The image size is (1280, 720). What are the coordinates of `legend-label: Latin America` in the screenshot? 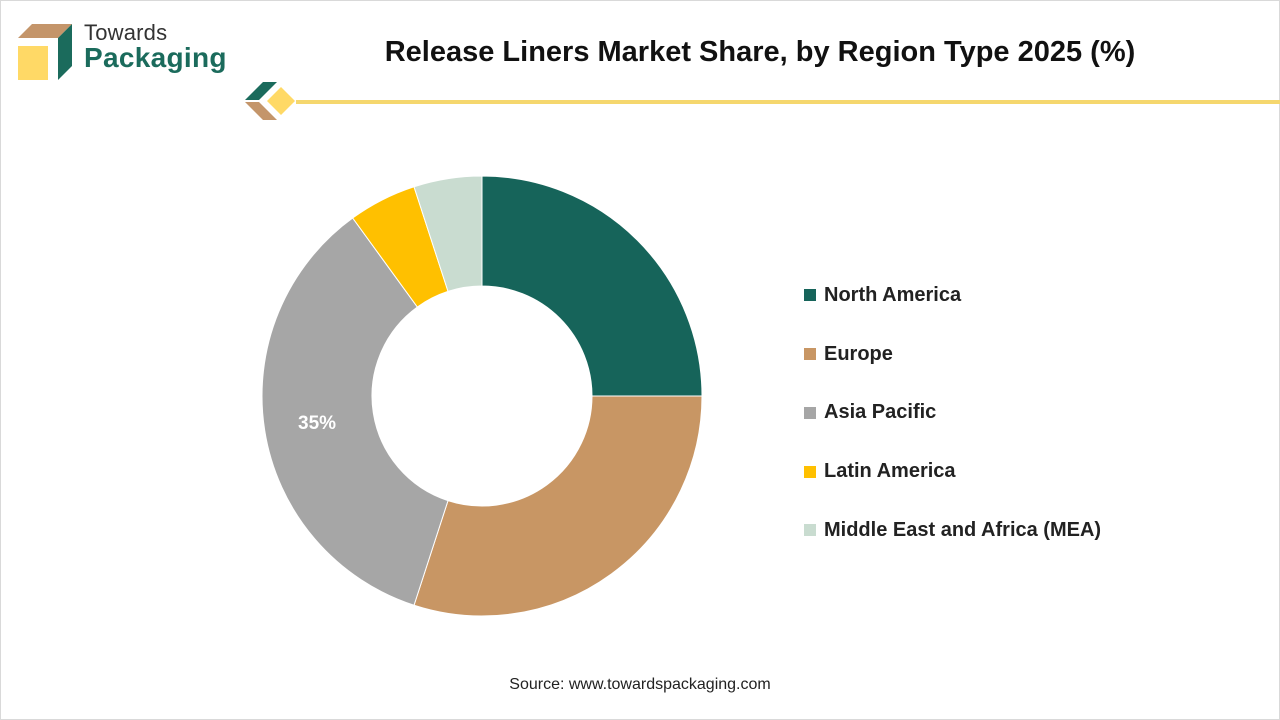 It's located at (890, 471).